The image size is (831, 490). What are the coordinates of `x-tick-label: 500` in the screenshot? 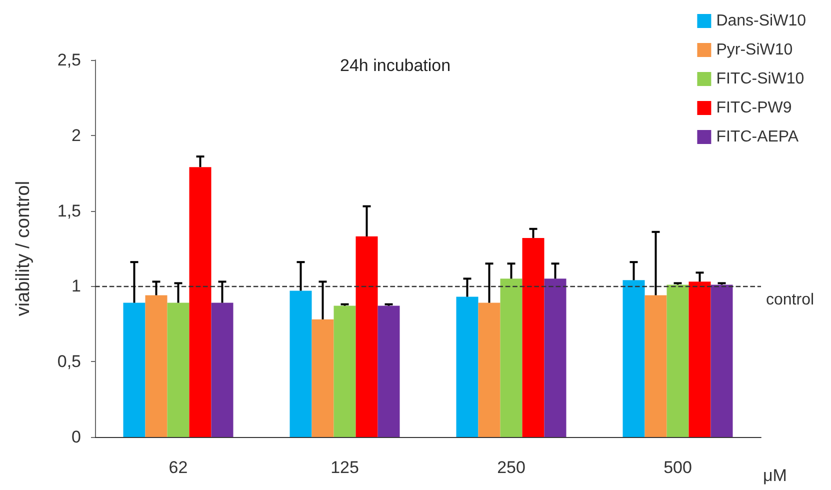 It's located at (678, 467).